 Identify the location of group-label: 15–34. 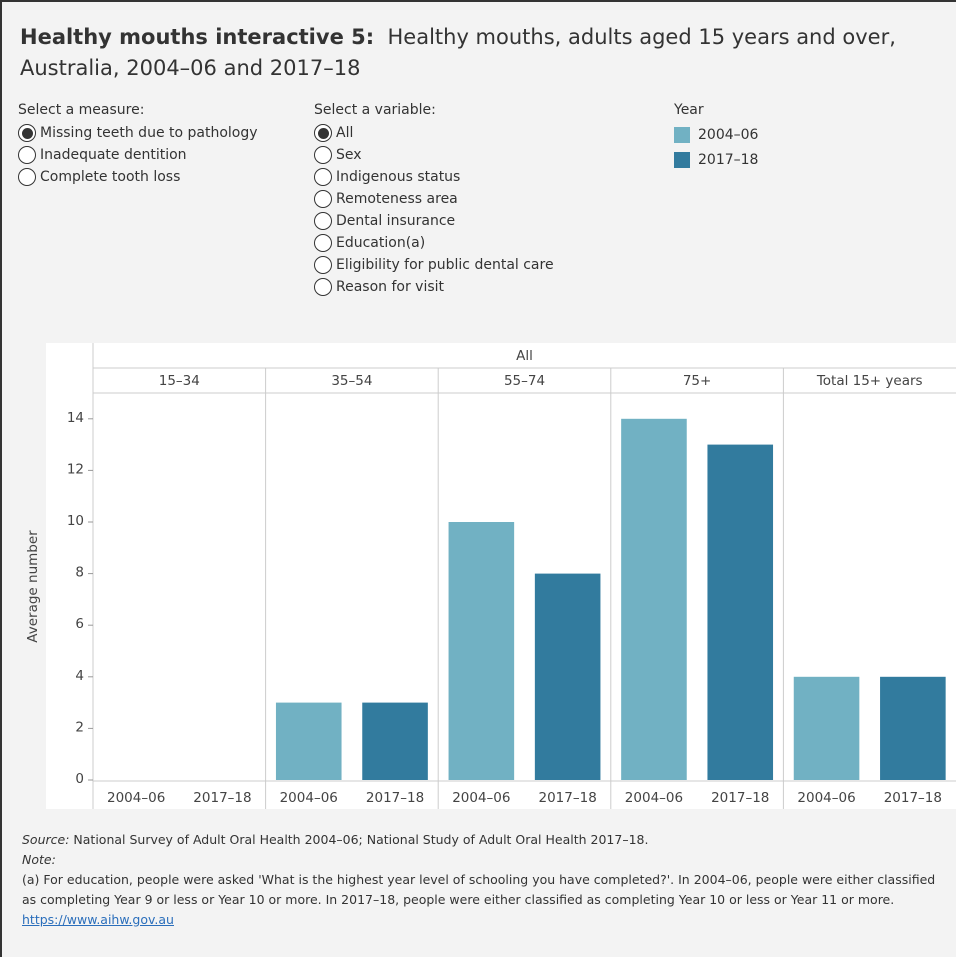
(179, 381).